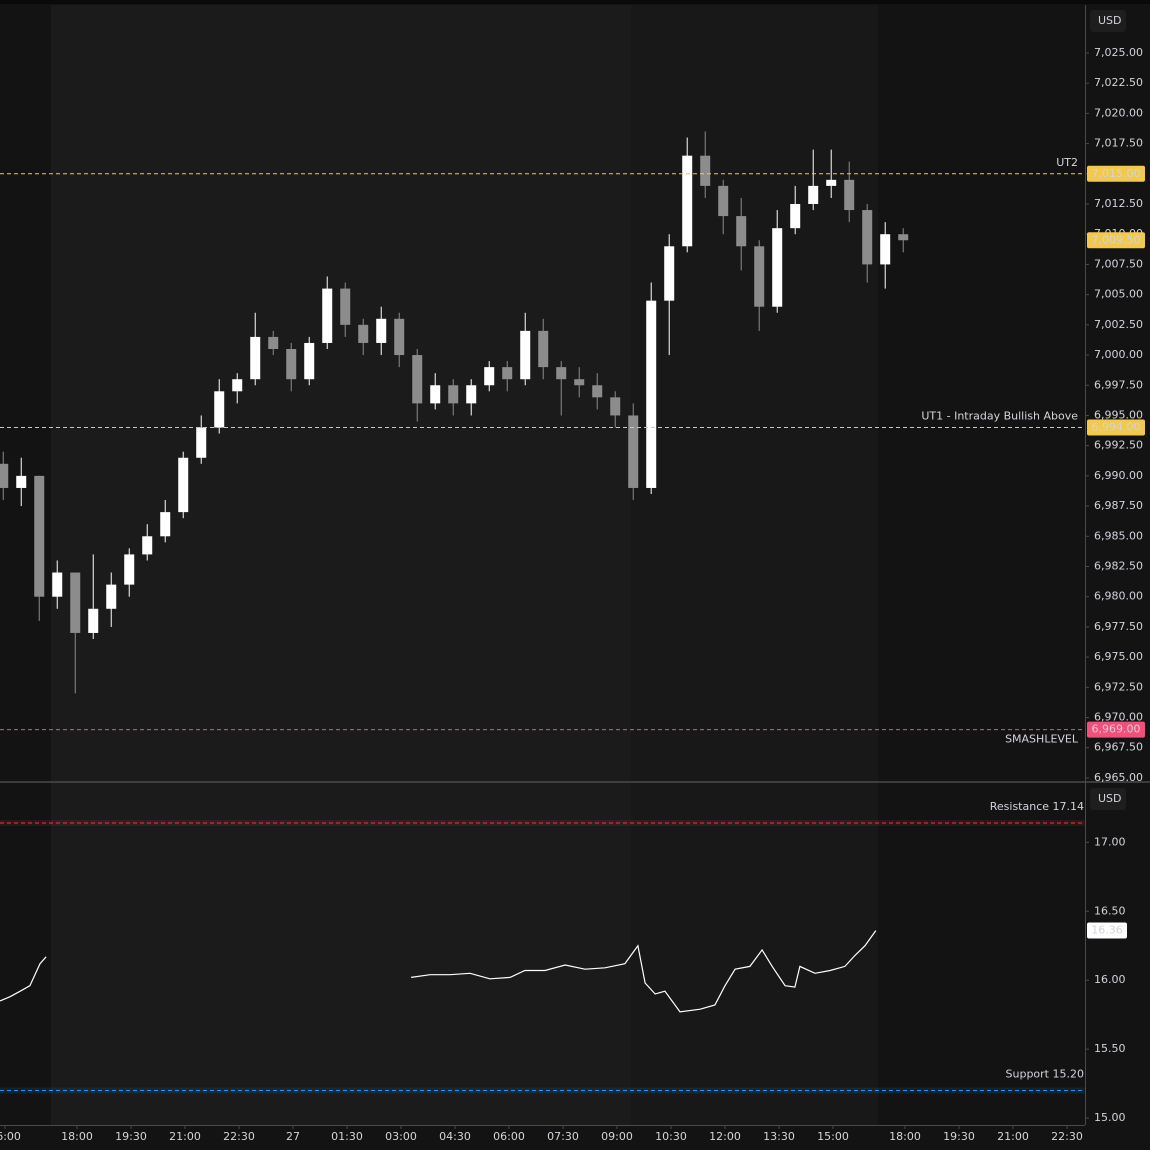 This screenshot has height=1150, width=1150. I want to click on x-tick-label: 10:30, so click(671, 1136).